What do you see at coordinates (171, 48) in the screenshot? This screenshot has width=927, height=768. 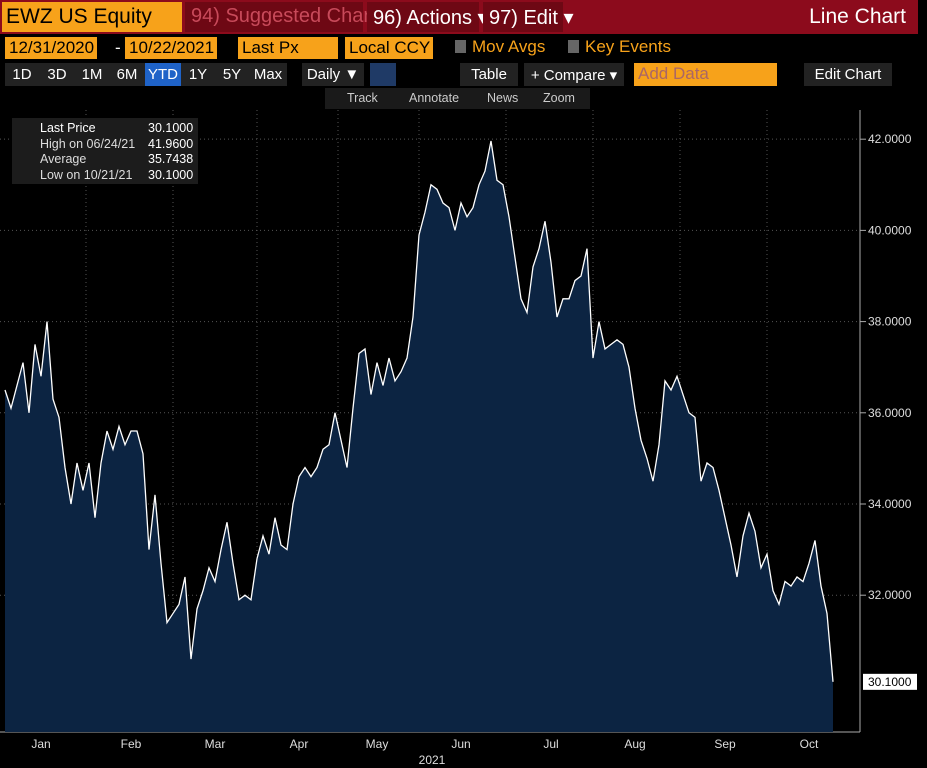 I see `end-date: 10/22/2021` at bounding box center [171, 48].